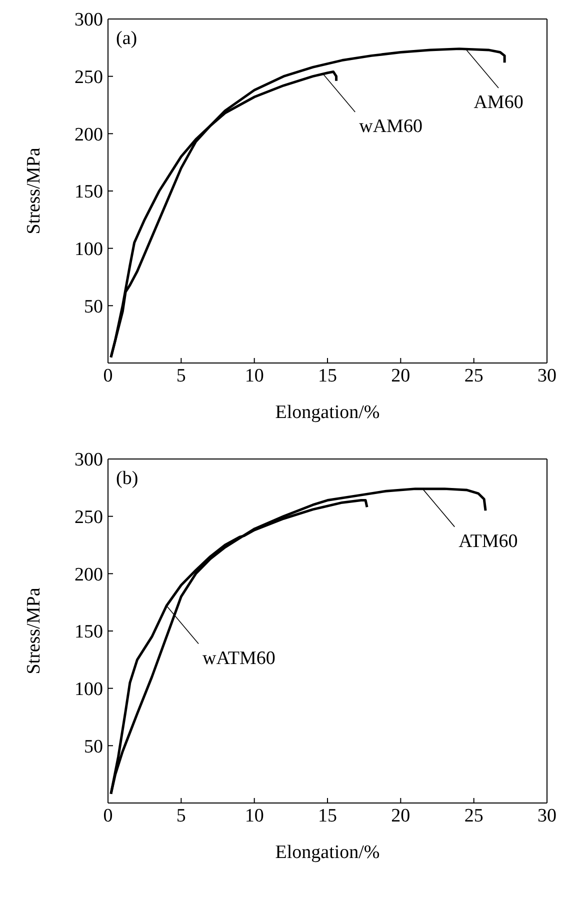  I want to click on text: (a), so click(127, 39).